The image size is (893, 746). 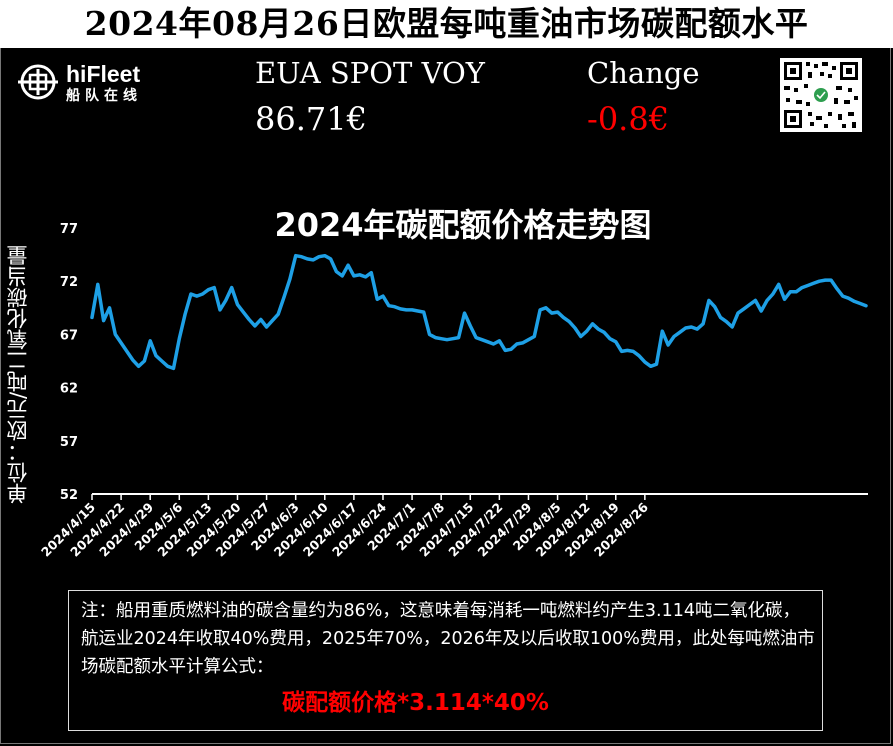 I want to click on y-tick-label: 62, so click(x=69, y=389).